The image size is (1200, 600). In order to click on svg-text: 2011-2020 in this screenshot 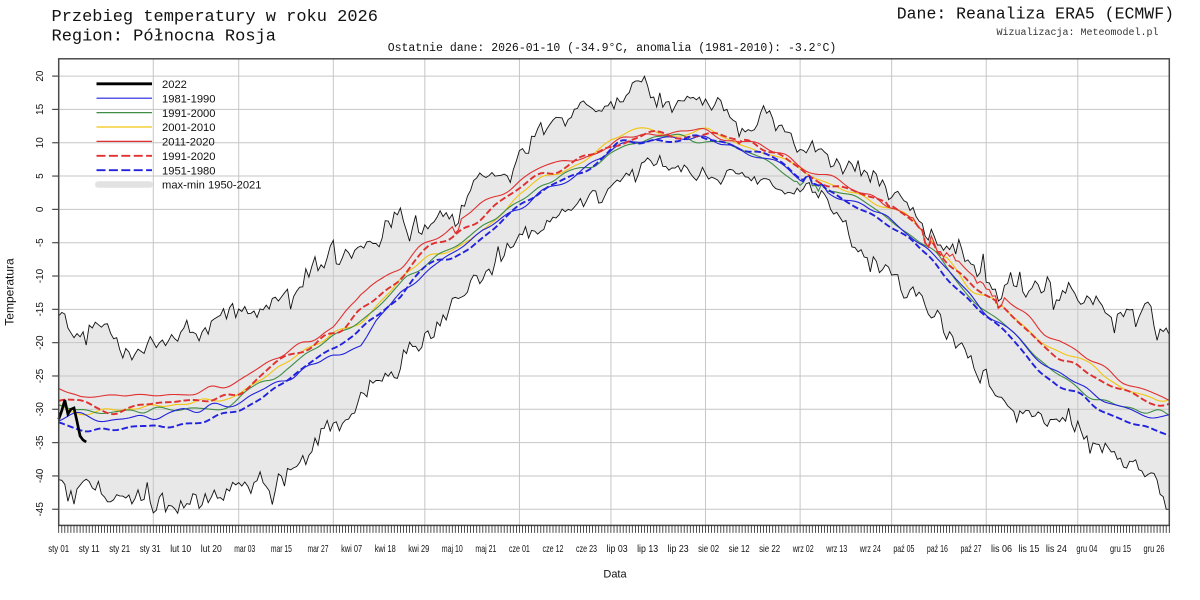, I will do `click(188, 143)`.